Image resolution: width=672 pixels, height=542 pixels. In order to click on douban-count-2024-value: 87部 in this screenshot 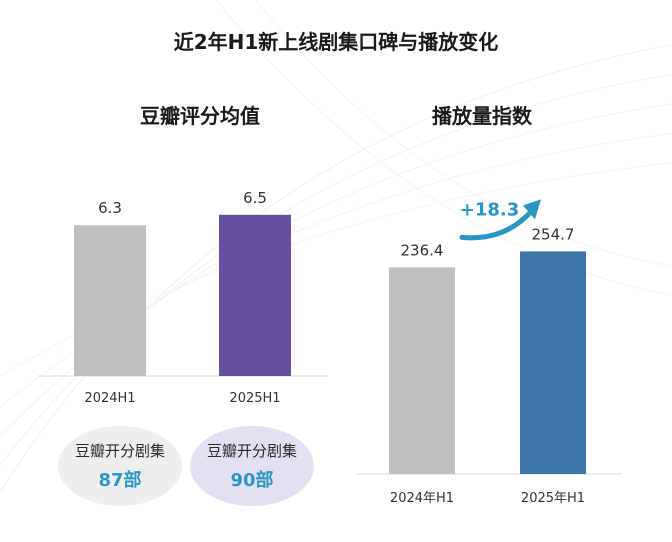, I will do `click(120, 480)`.